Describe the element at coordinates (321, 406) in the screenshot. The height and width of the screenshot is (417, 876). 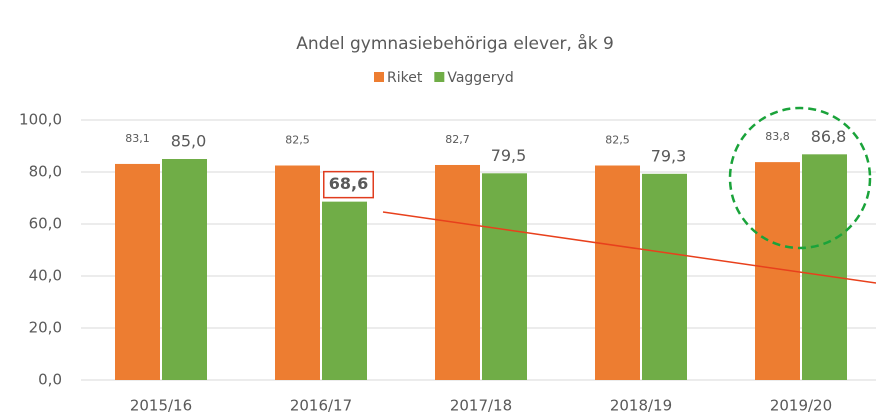
I see `x-tick-label: 2016/17` at that location.